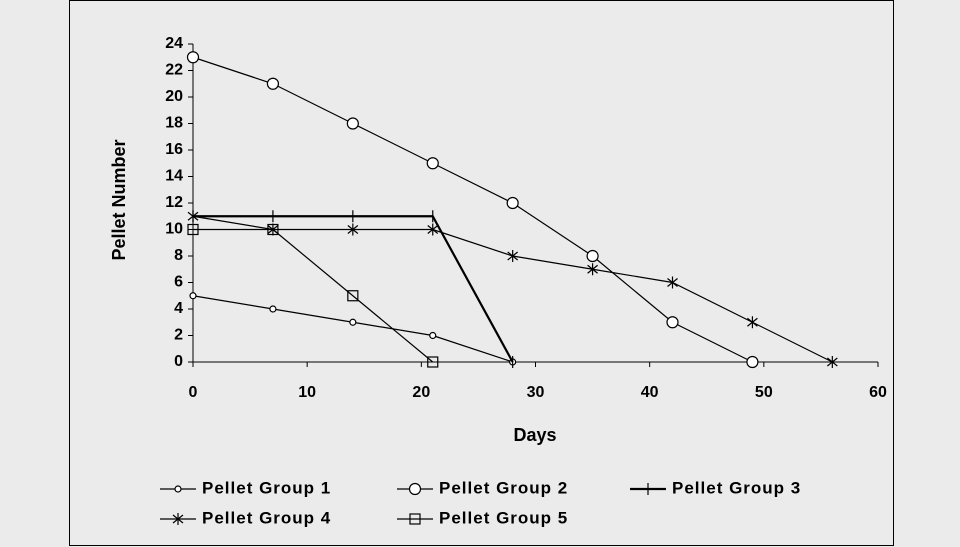 The image size is (960, 547). I want to click on y-axis-label: Pellet Number, so click(119, 199).